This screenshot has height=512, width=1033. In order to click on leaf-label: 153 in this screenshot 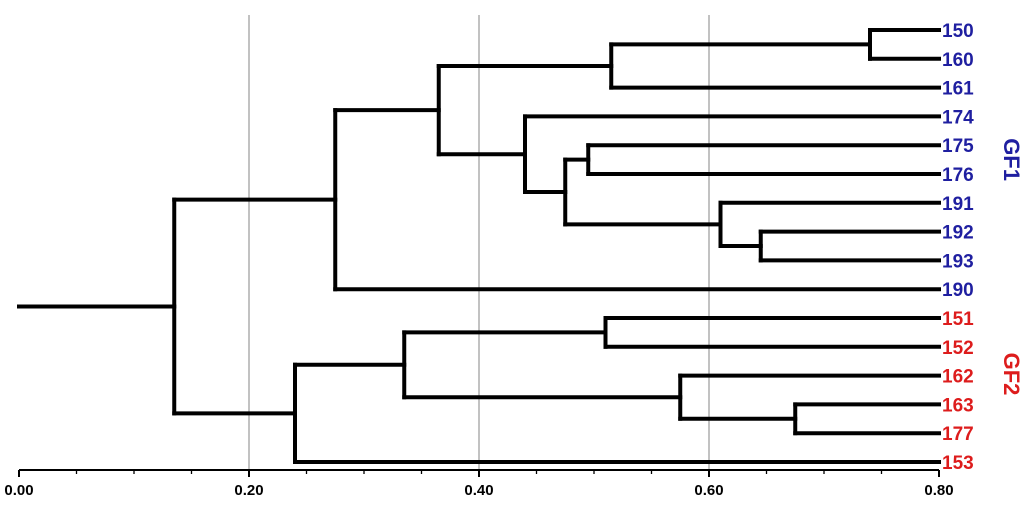, I will do `click(958, 463)`.